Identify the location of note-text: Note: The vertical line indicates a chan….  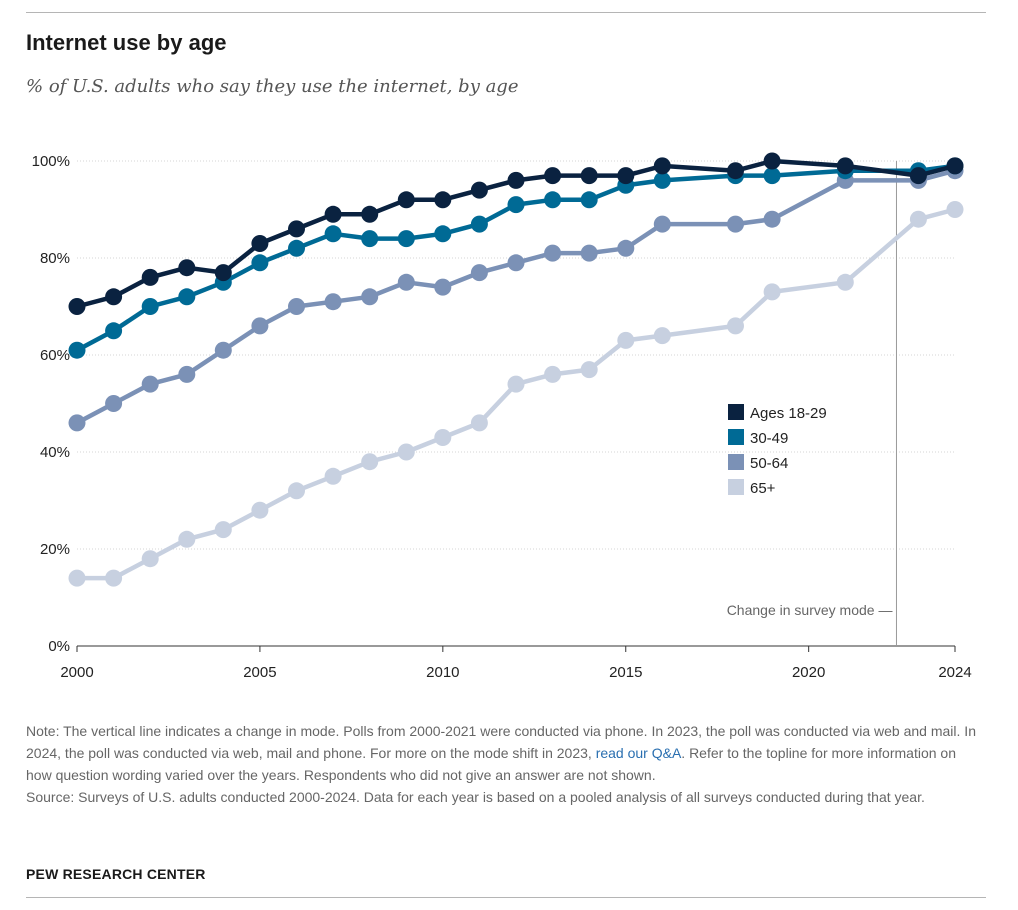
(501, 753).